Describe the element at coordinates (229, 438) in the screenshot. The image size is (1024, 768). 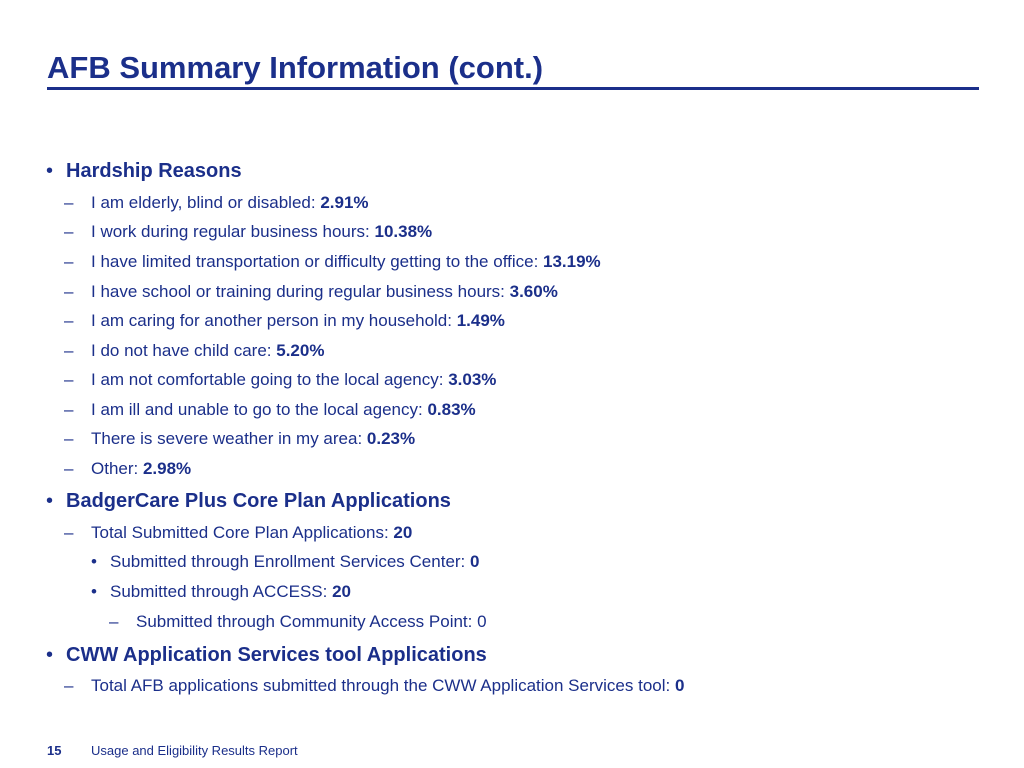
I see `hardship-item-label: There is severe weather in my area:` at that location.